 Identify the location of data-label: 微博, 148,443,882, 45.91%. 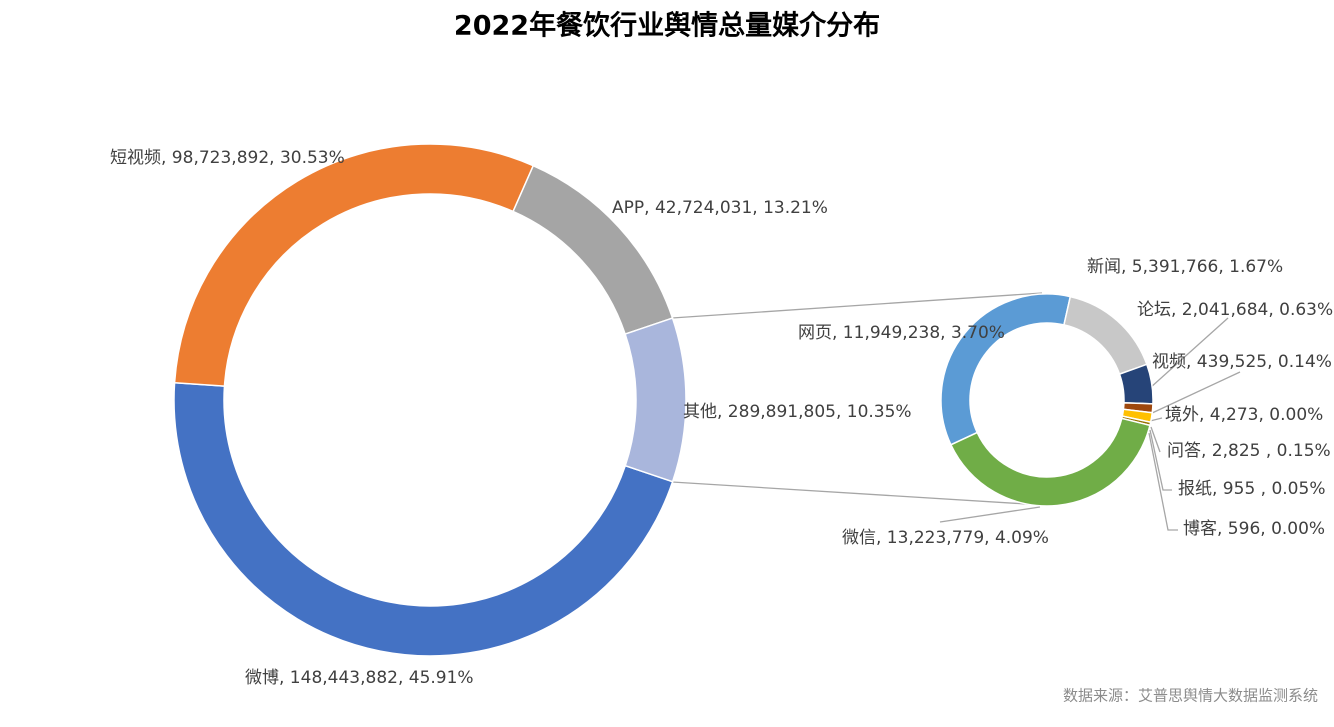
(359, 678).